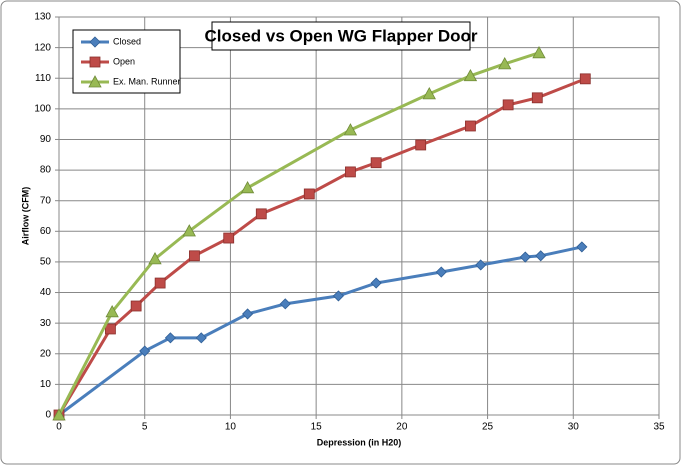 This screenshot has height=471, width=682. Describe the element at coordinates (42, 17) in the screenshot. I see `y-tick-label: 130` at that location.